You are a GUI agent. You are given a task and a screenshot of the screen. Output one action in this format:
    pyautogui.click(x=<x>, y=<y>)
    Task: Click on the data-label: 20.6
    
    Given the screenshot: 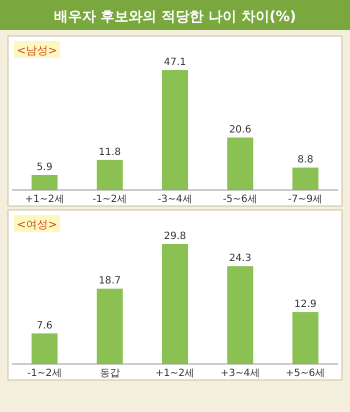 What is the action you would take?
    pyautogui.click(x=240, y=130)
    